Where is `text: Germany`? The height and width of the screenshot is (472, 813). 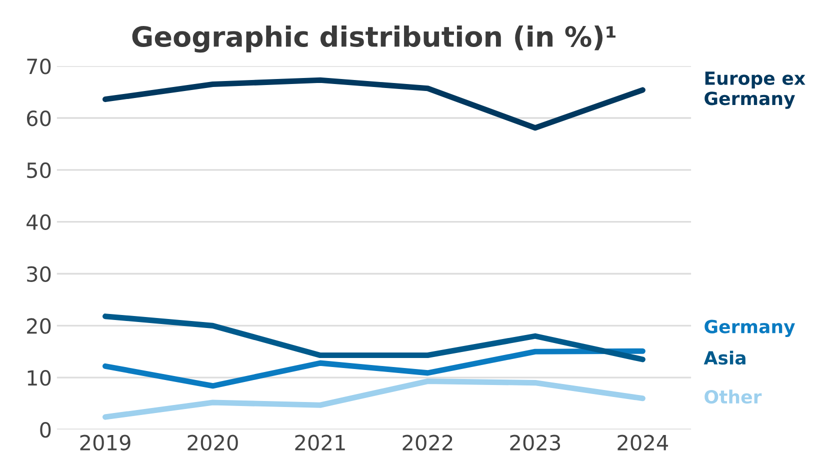 text: Germany is located at coordinates (749, 329).